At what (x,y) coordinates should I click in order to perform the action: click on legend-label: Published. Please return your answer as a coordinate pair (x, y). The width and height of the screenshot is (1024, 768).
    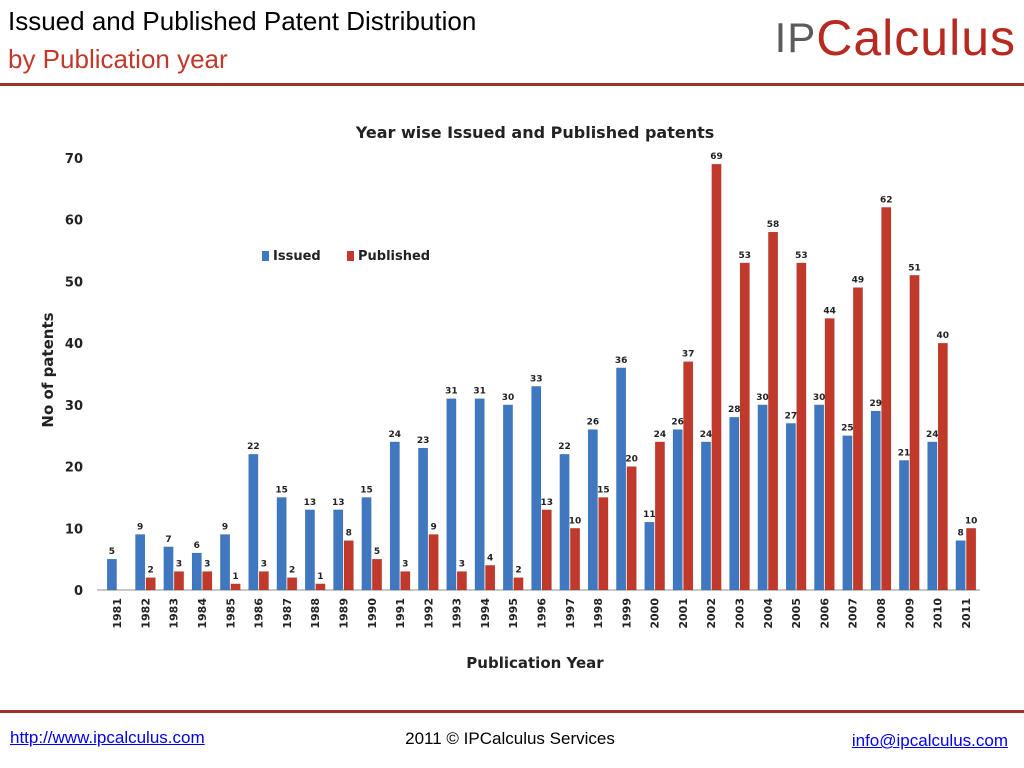
    Looking at the image, I should click on (394, 256).